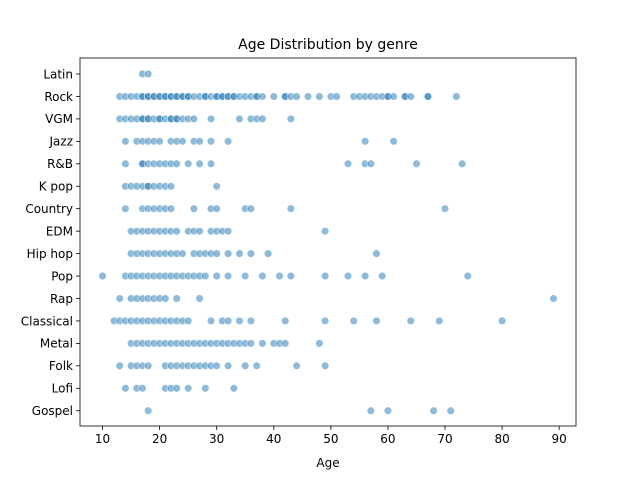  I want to click on x-axis: 10 20 30 40 50 60 70 80 90, so click(331, 436).